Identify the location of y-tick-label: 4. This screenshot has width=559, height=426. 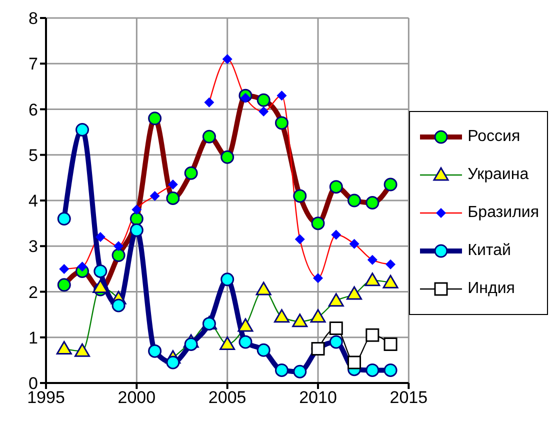
(33, 201).